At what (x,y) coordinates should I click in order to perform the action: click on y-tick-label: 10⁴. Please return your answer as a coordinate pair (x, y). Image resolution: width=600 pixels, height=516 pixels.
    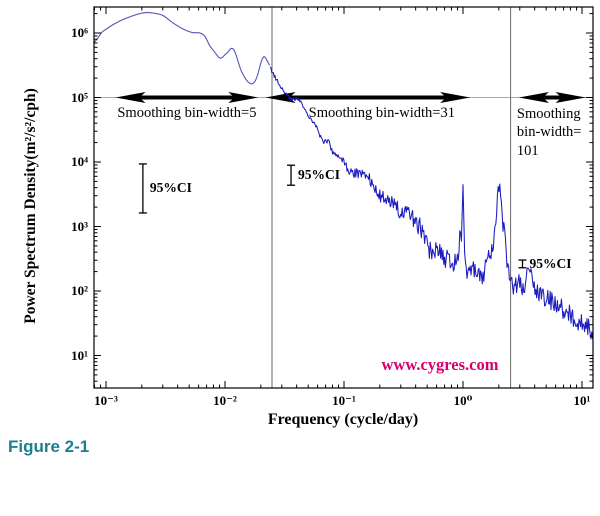
    Looking at the image, I should click on (79, 161).